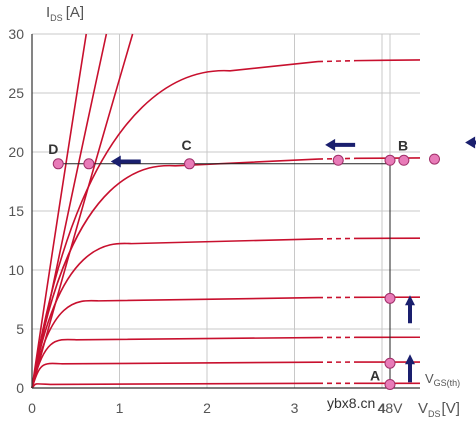 The image size is (476, 430). I want to click on y-tick-label: 10, so click(16, 270).